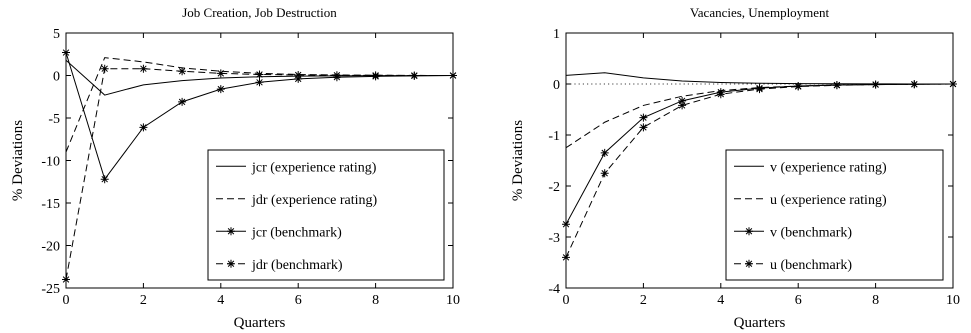 The width and height of the screenshot is (971, 333). What do you see at coordinates (811, 265) in the screenshot?
I see `legend-entry: u (benchmark)` at bounding box center [811, 265].